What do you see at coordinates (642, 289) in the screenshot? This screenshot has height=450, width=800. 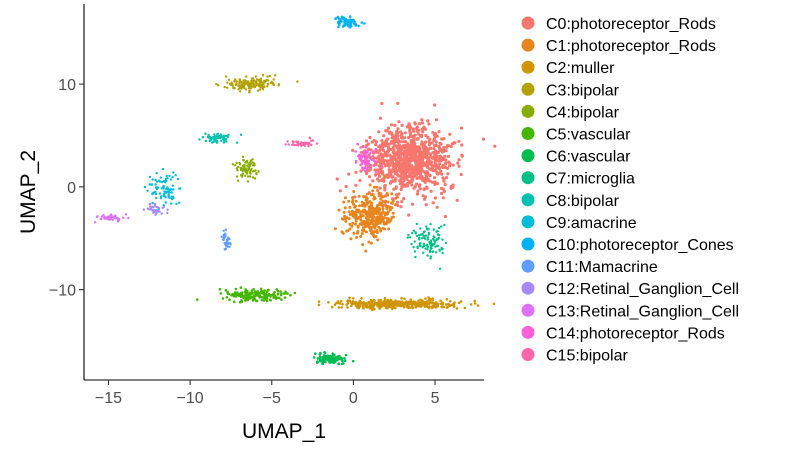 I see `legend-label: C12:Retinal_Ganglion_Cell` at bounding box center [642, 289].